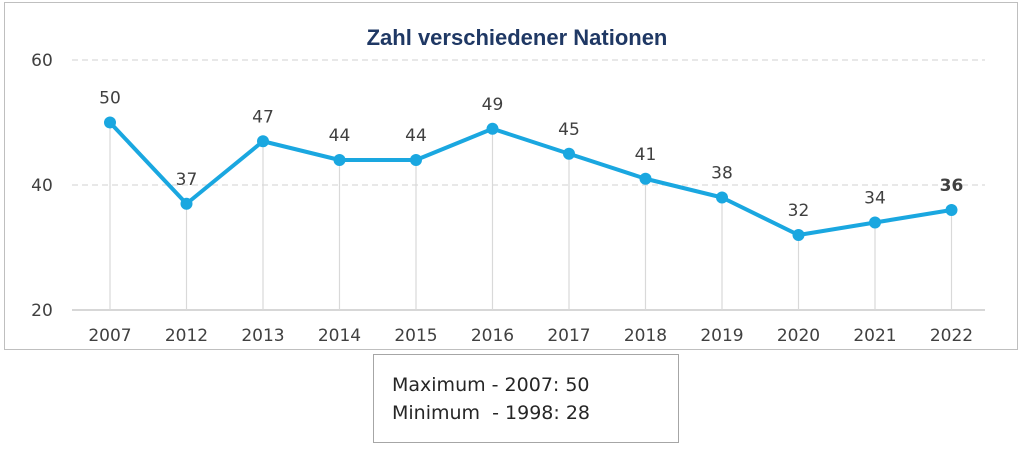 The image size is (1024, 450). I want to click on data-label: 45, so click(569, 130).